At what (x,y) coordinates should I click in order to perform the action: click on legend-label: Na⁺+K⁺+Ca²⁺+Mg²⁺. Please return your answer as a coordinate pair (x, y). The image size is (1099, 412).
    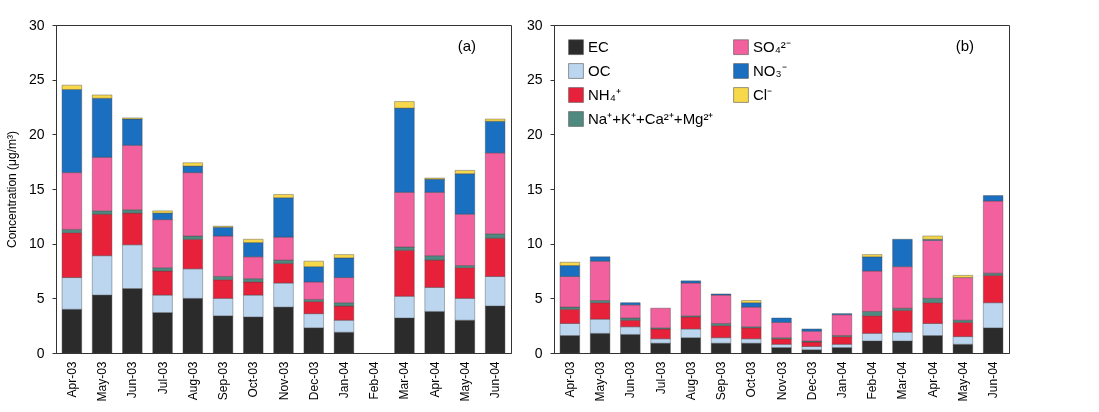
    Looking at the image, I should click on (651, 118).